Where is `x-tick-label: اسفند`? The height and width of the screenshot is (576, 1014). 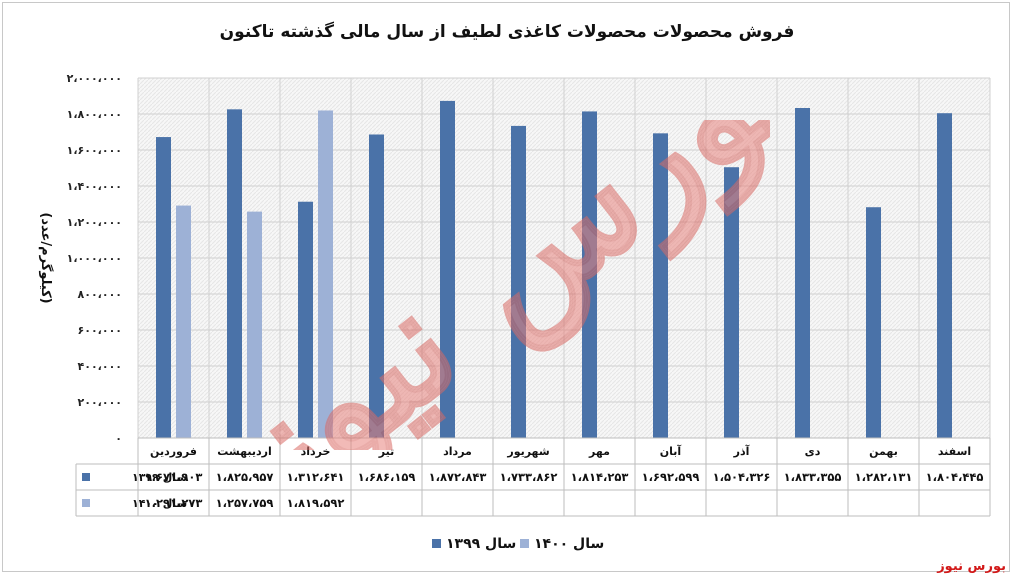 x-tick-label: اسفند is located at coordinates (954, 451).